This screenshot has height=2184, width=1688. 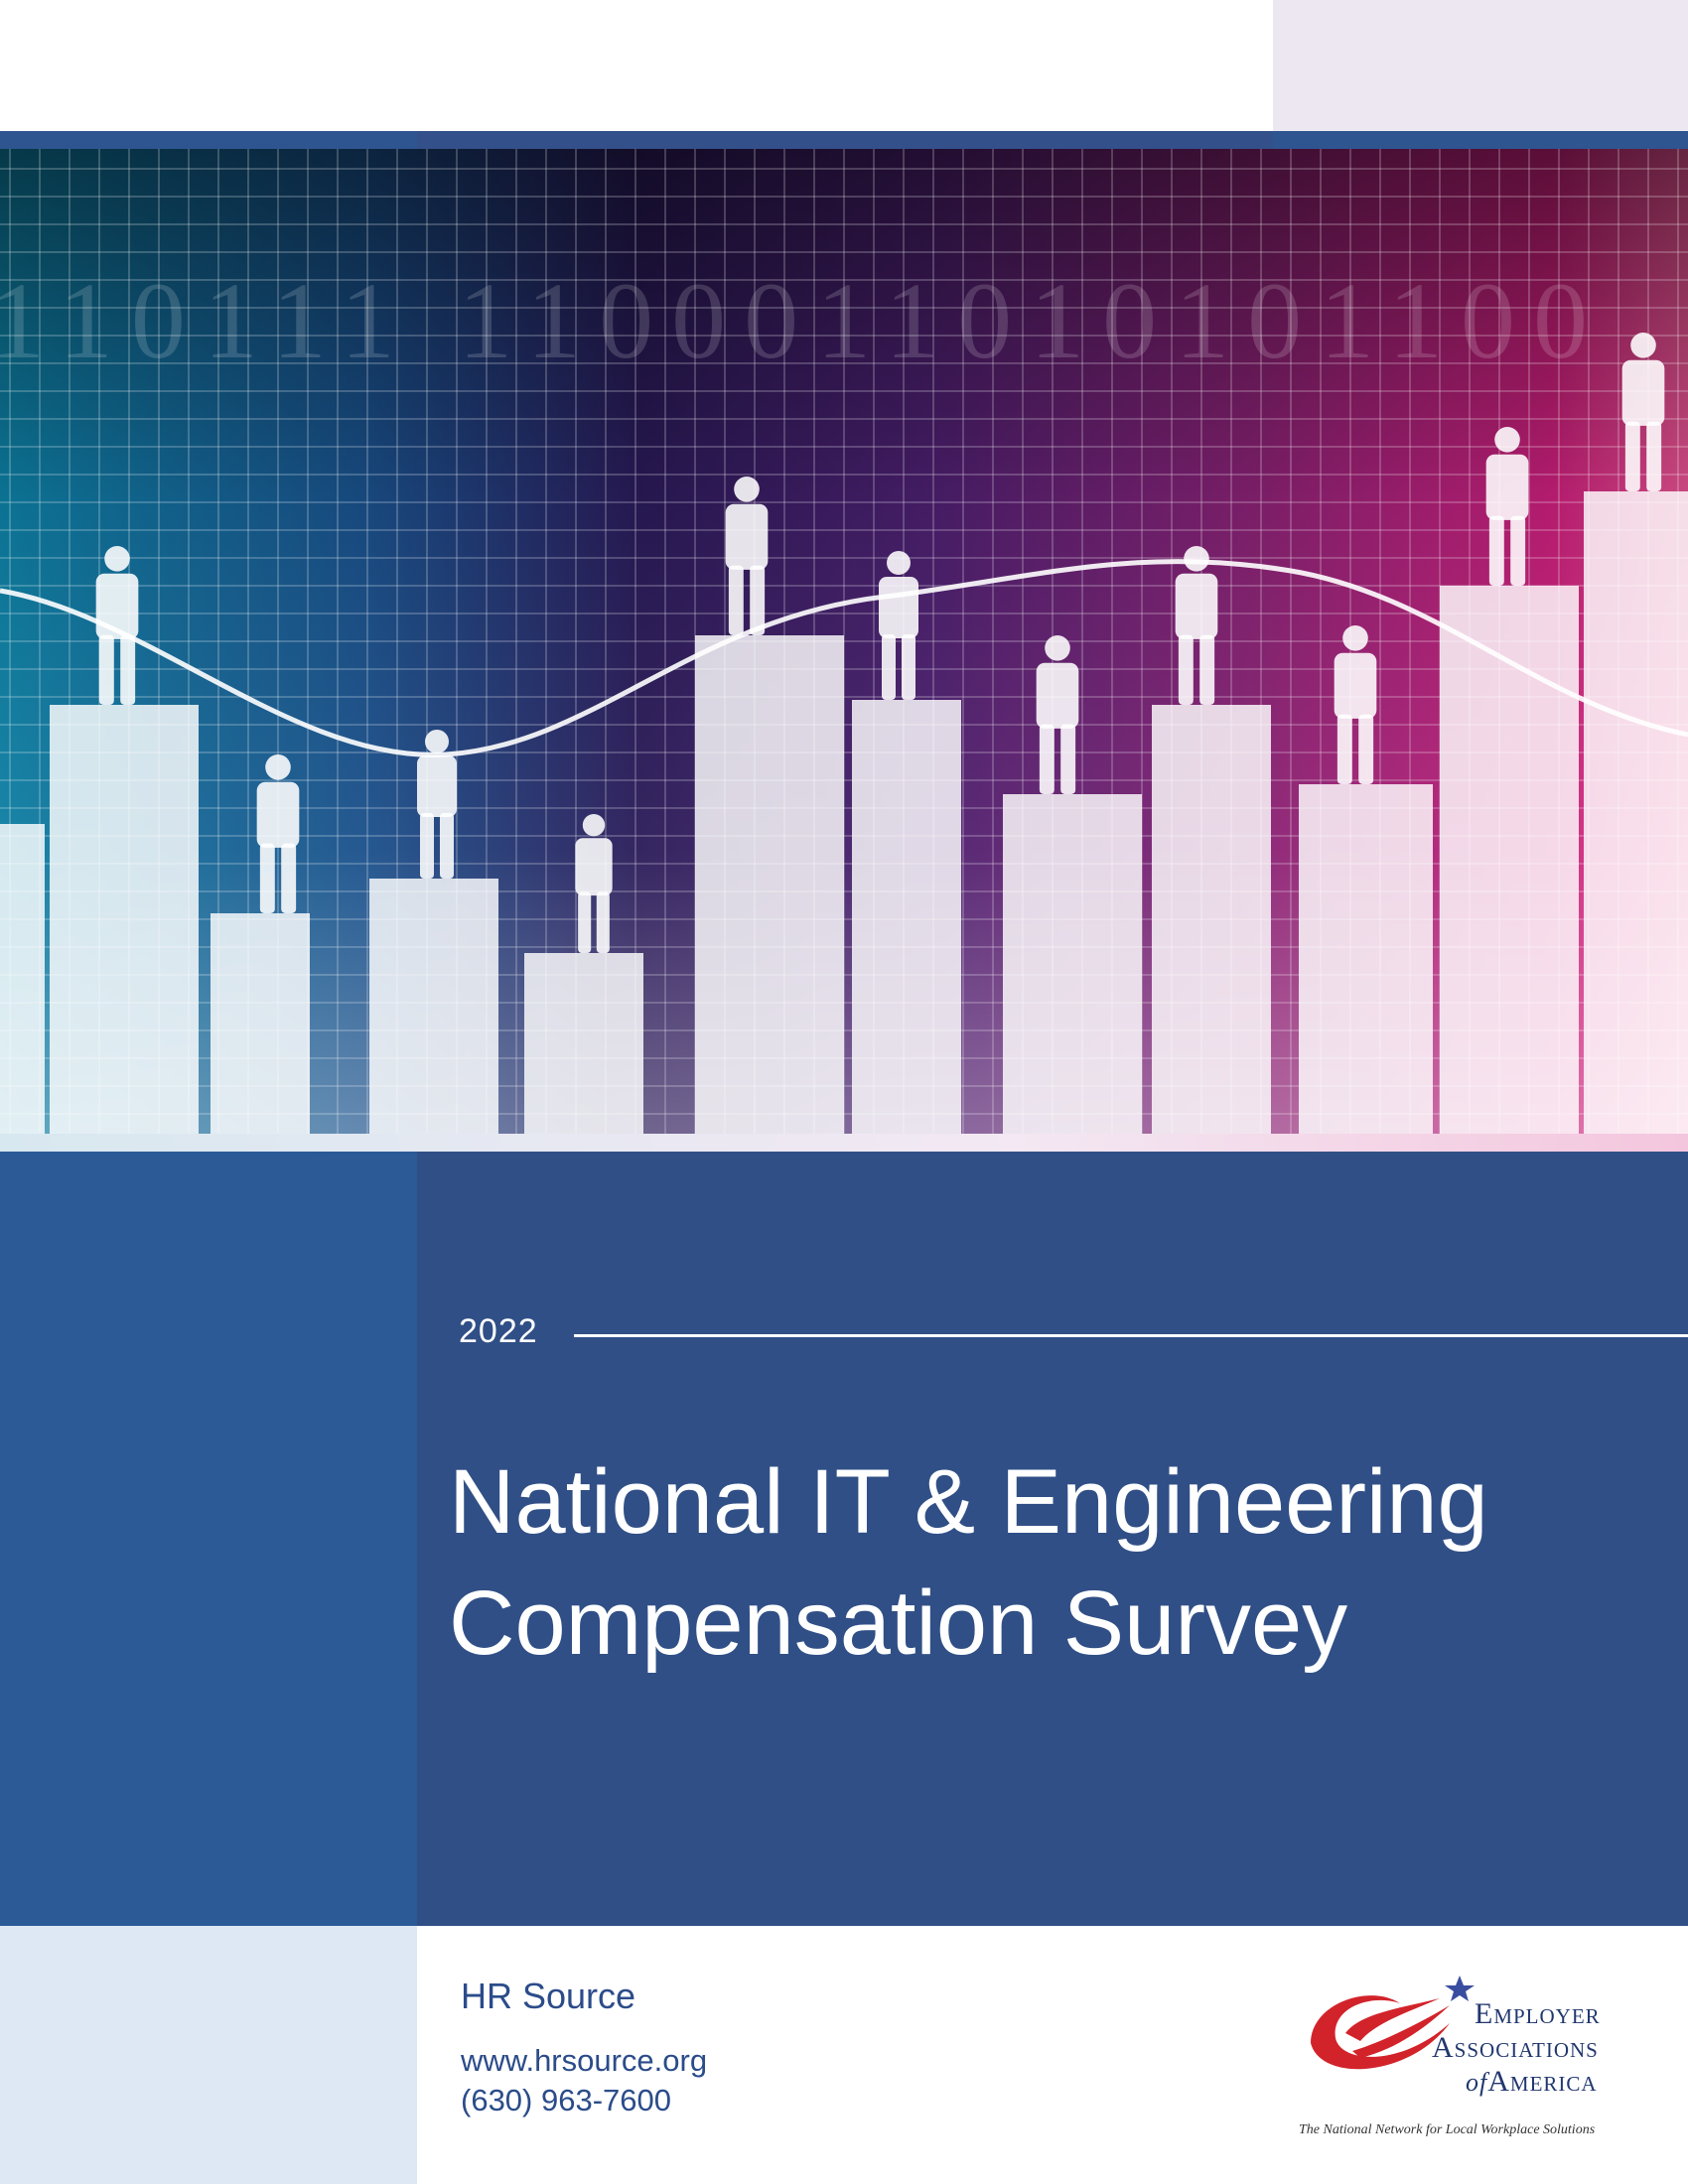 I want to click on top-band, so click(x=844, y=140).